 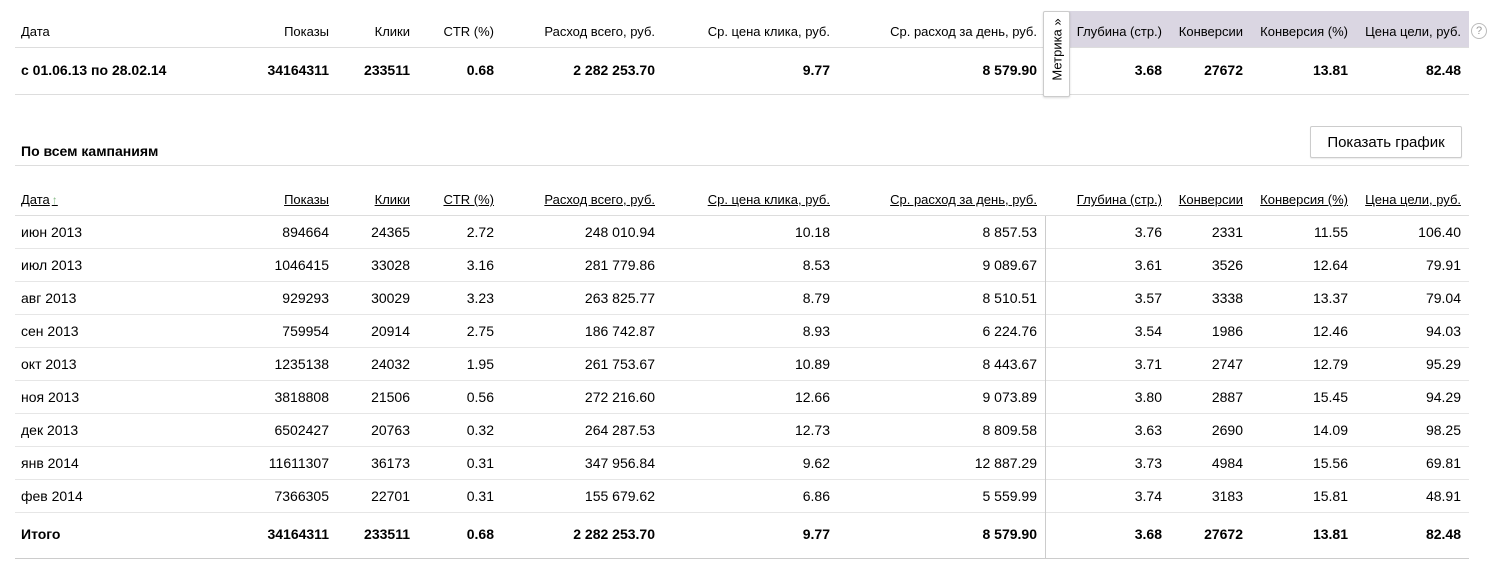 What do you see at coordinates (619, 298) in the screenshot?
I see `row-2-spend-total: 263 825.77` at bounding box center [619, 298].